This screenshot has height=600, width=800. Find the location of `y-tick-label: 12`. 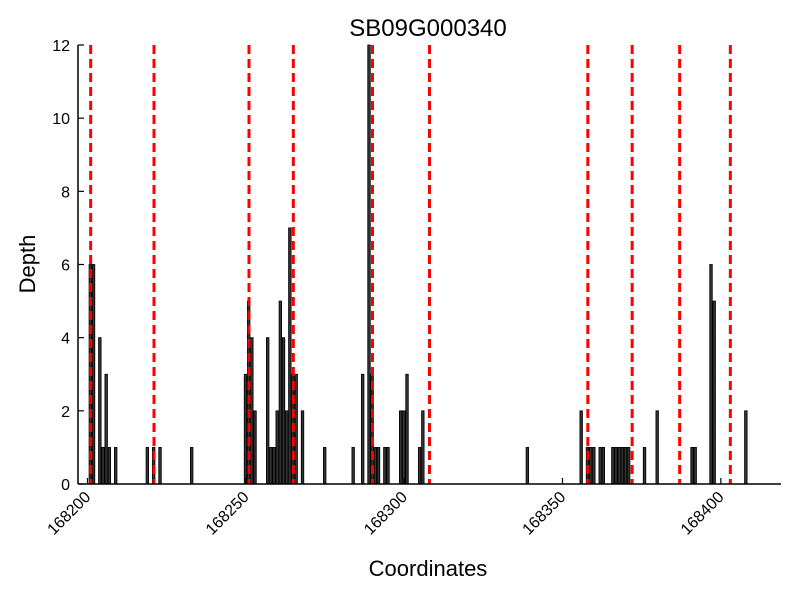

y-tick-label: 12 is located at coordinates (61, 46).